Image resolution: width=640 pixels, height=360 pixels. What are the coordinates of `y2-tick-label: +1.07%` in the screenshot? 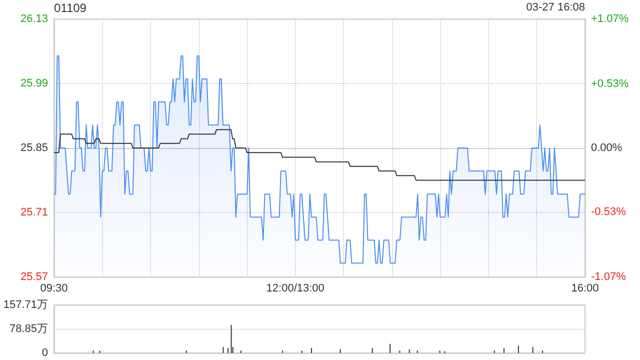 It's located at (610, 19).